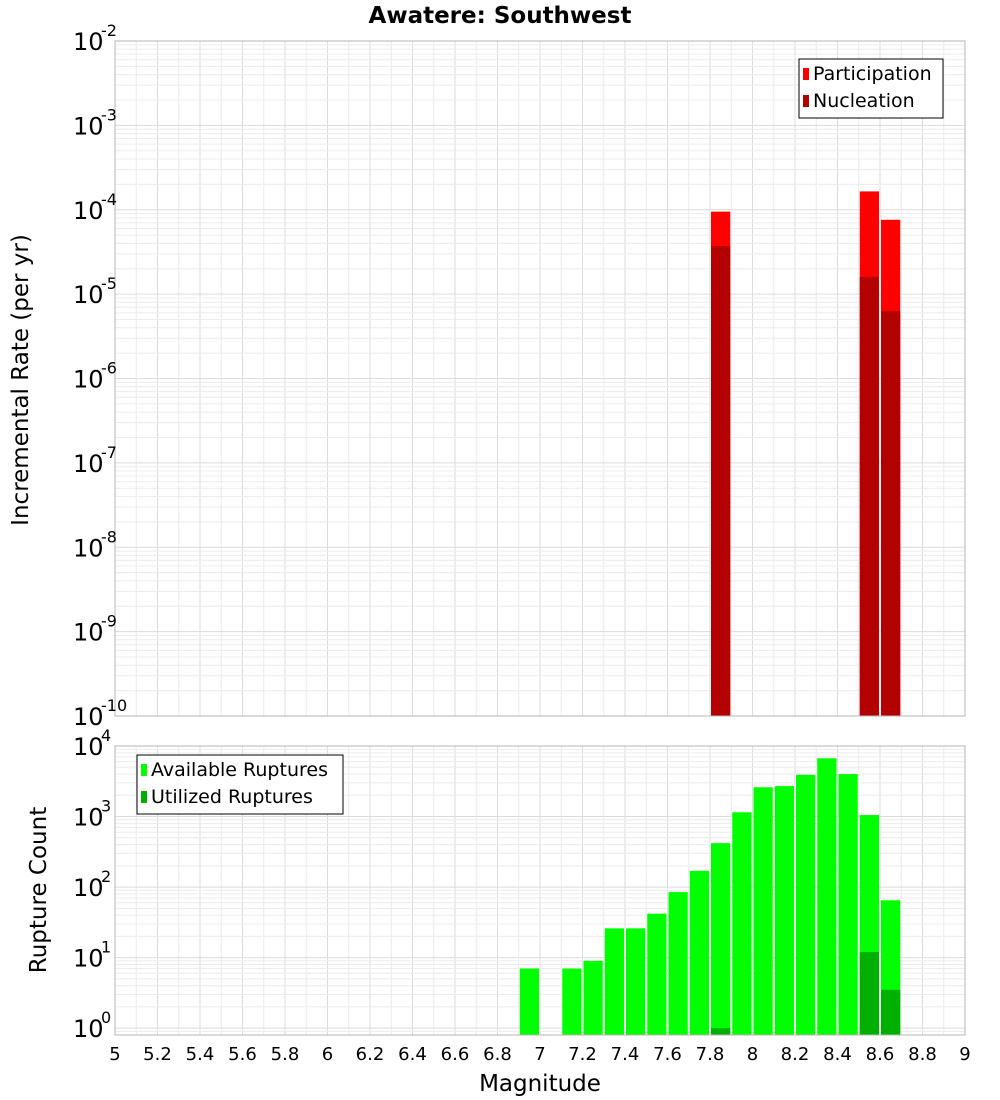  What do you see at coordinates (109, 199) in the screenshot?
I see `y-tick-exponent: -4` at bounding box center [109, 199].